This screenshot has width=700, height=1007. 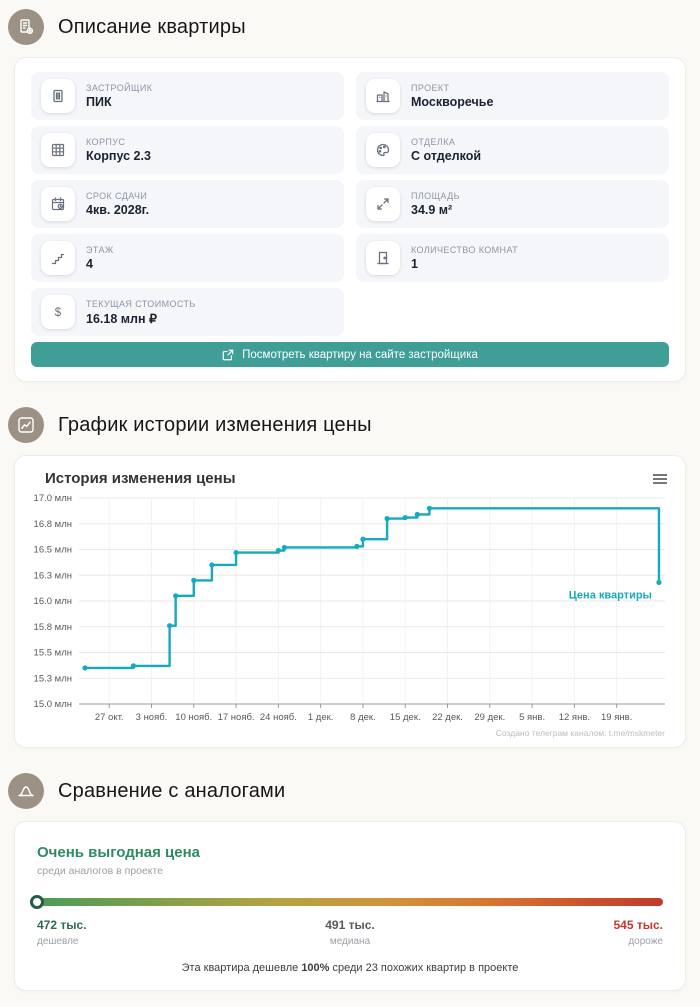 I want to click on svg-text: 27 окт., so click(x=109, y=717).